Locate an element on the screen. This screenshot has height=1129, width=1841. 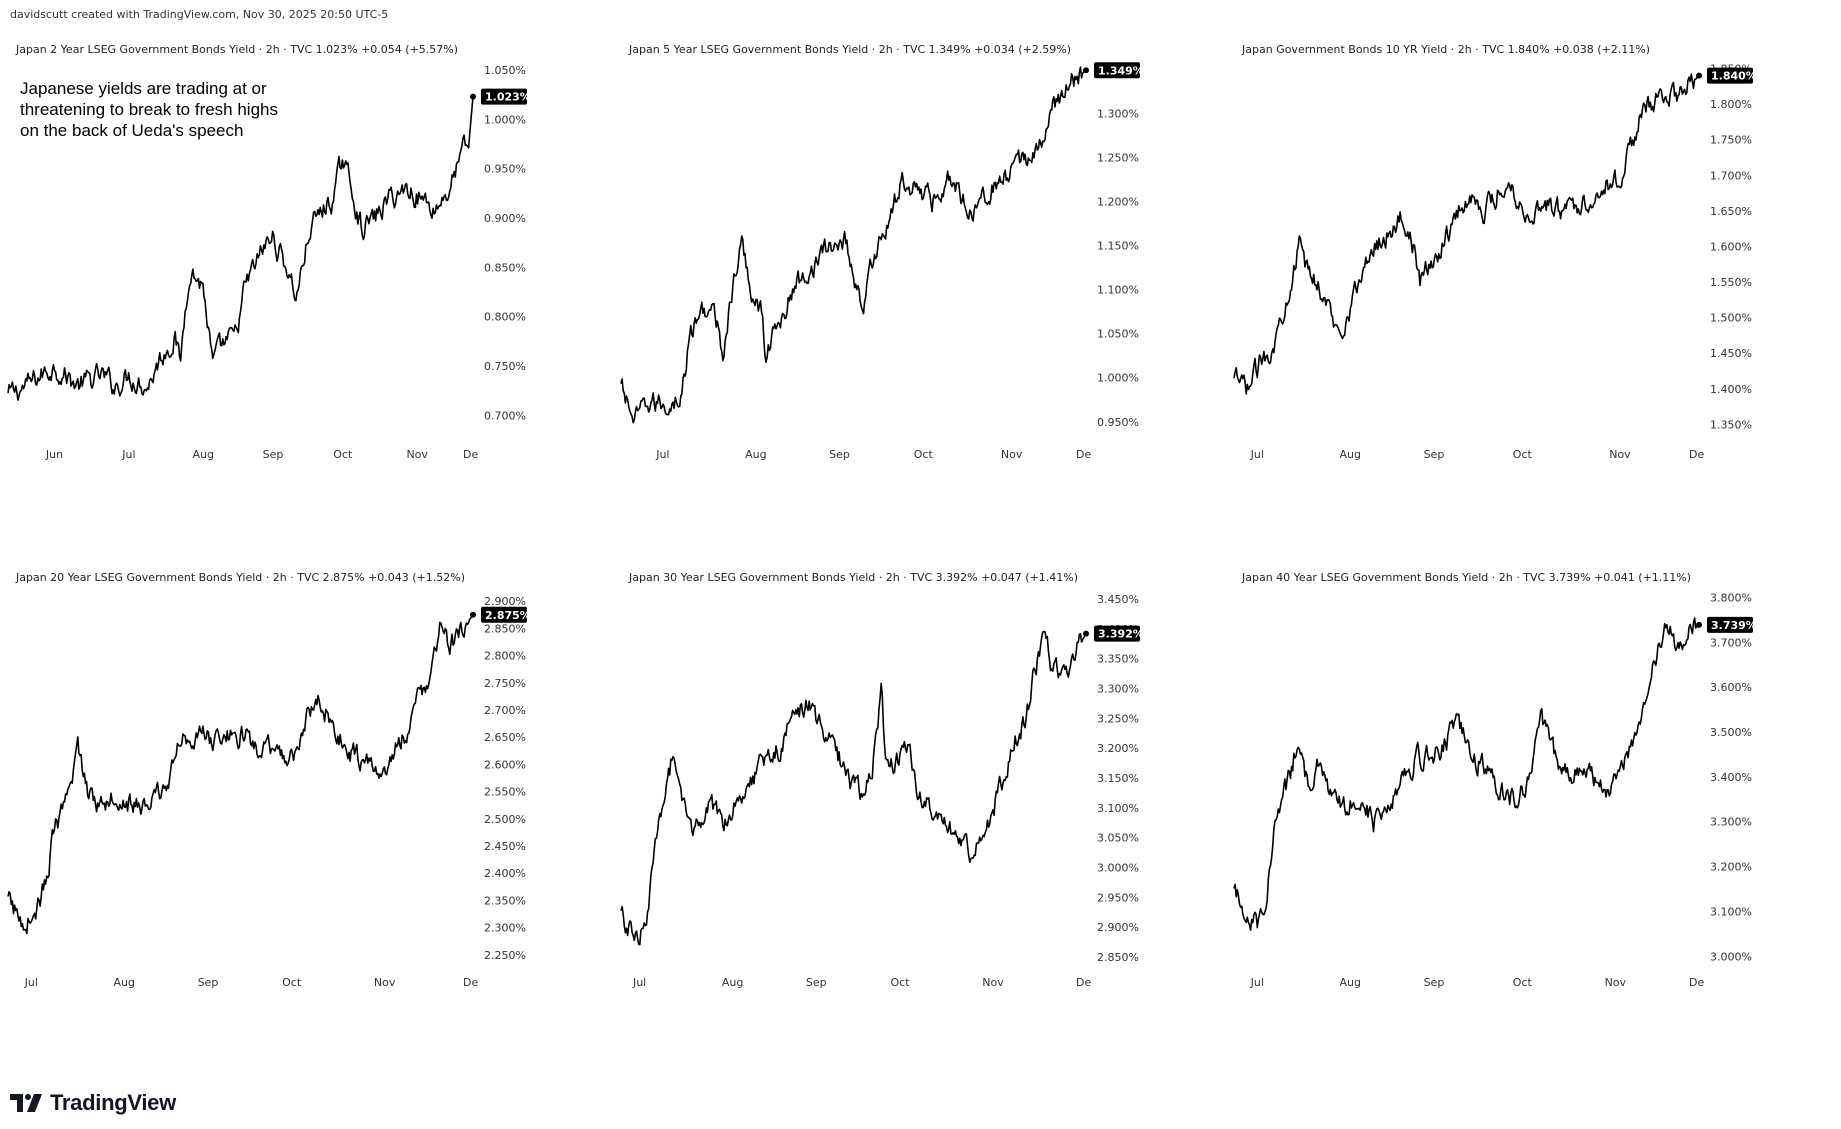
y-tick-label: 2.300% is located at coordinates (505, 928).